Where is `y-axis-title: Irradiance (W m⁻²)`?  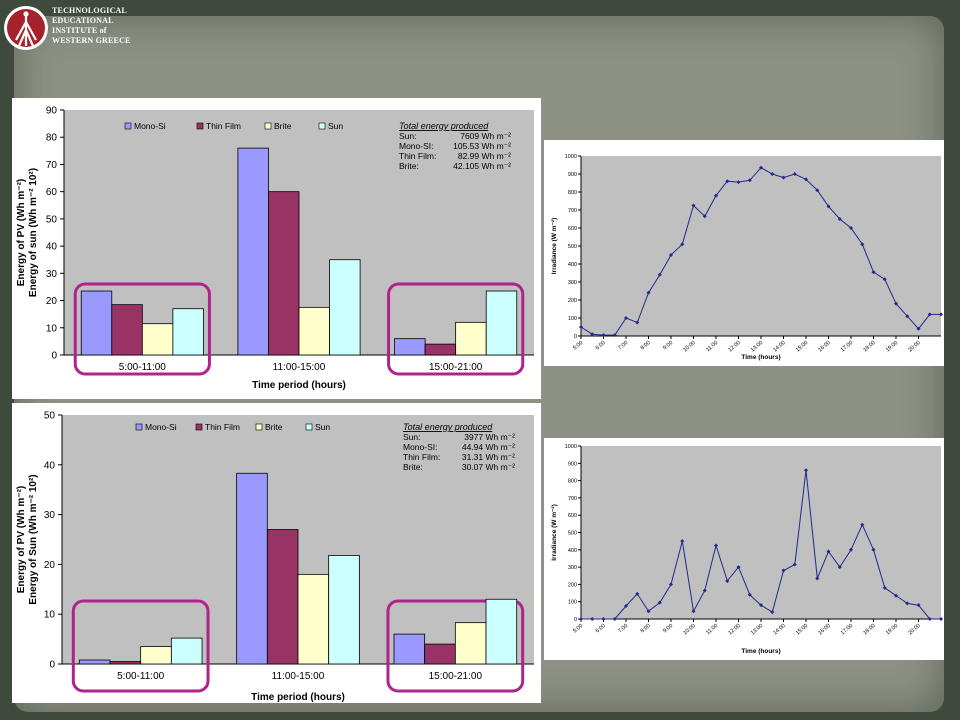
y-axis-title: Irradiance (W m⁻²) is located at coordinates (554, 246).